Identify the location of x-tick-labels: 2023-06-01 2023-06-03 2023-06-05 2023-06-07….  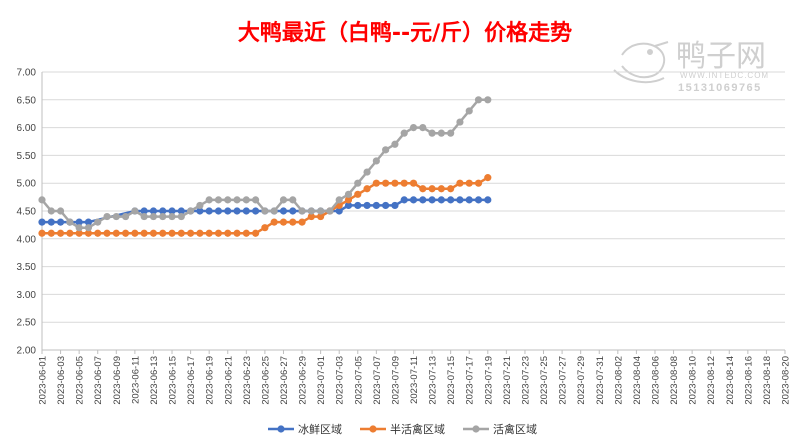
(415, 380).